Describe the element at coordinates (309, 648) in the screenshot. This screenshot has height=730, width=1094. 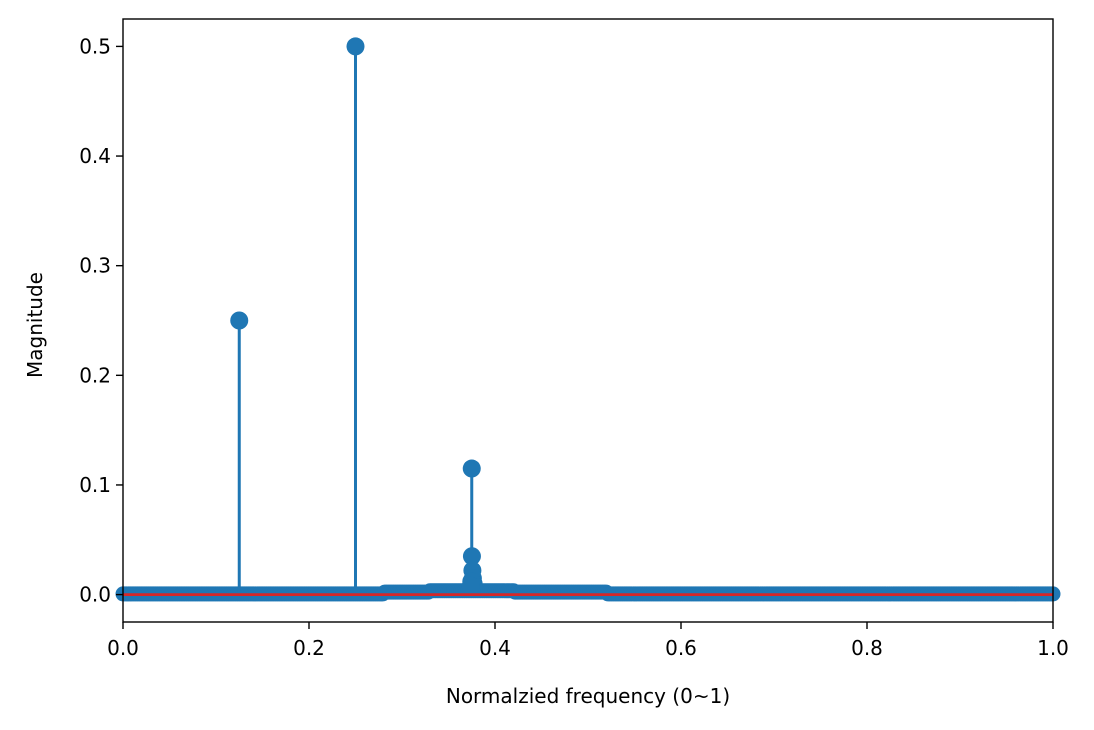
I see `x-tick-label: 0.2` at that location.